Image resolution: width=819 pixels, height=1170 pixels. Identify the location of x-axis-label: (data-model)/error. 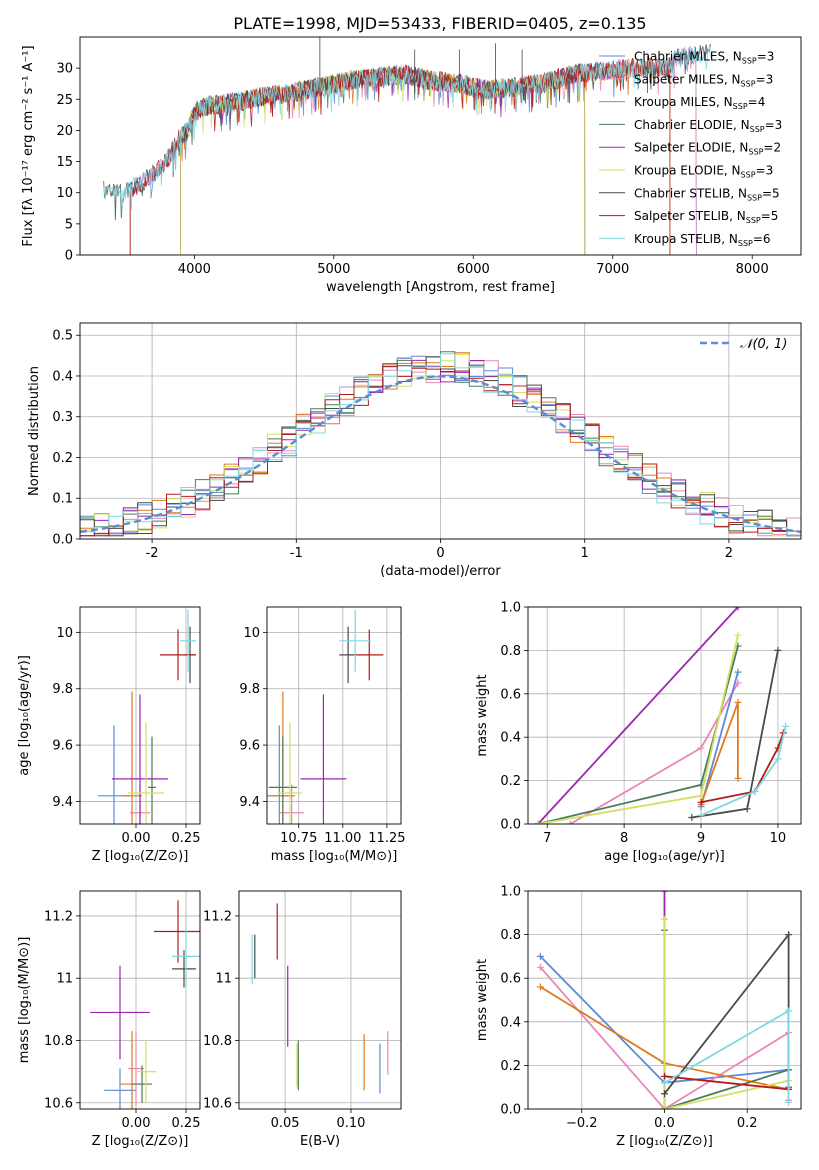
(440, 571).